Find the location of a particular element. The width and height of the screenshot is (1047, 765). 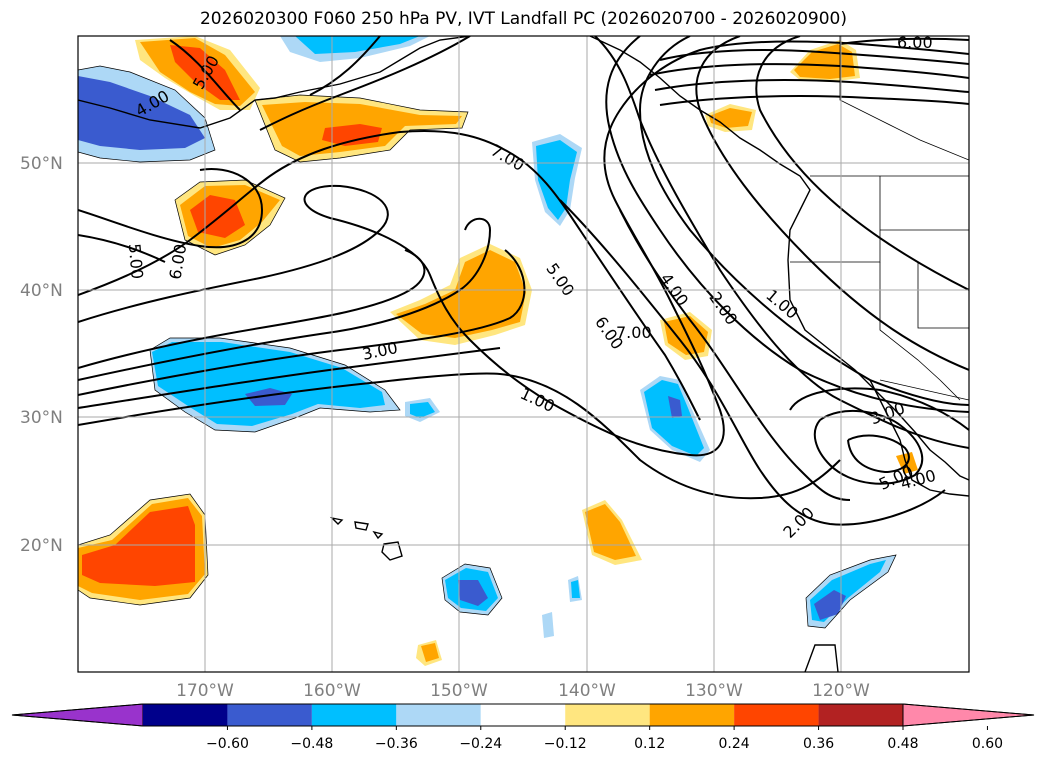

lat-label: 40°N is located at coordinates (41, 291).